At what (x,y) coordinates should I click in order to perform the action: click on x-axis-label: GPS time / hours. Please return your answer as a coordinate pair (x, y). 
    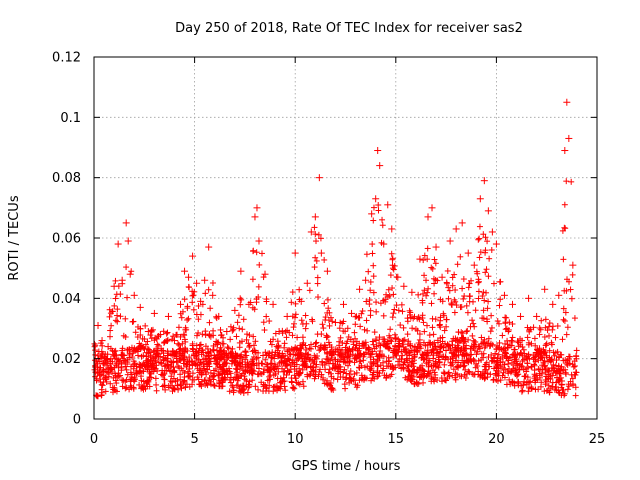
    Looking at the image, I should click on (346, 466).